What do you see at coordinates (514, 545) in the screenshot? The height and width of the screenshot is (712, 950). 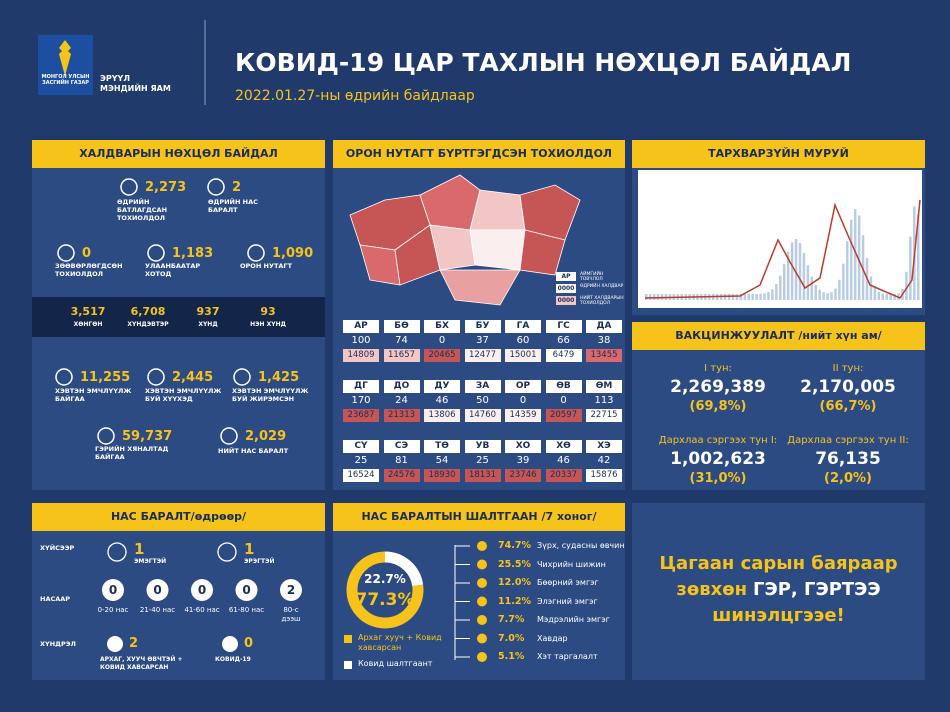 I see `condition-share: 74.7%` at bounding box center [514, 545].